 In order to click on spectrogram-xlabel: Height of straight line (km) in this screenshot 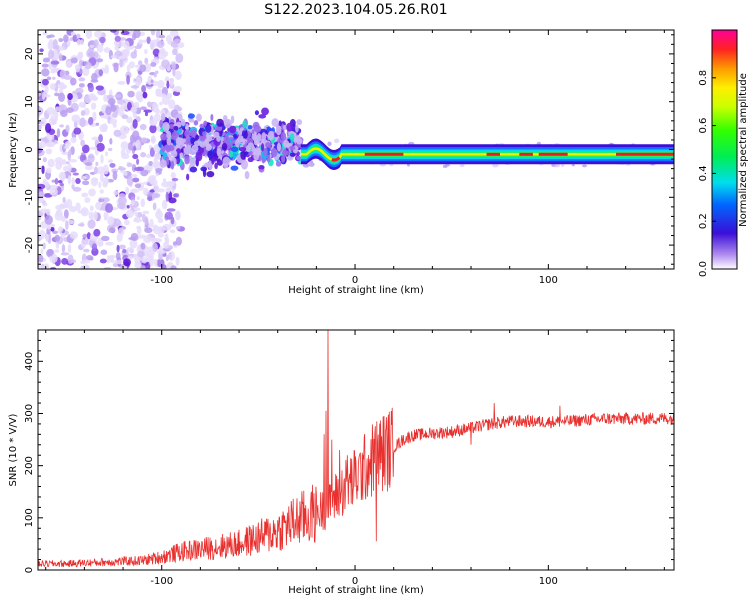, I will do `click(356, 290)`.